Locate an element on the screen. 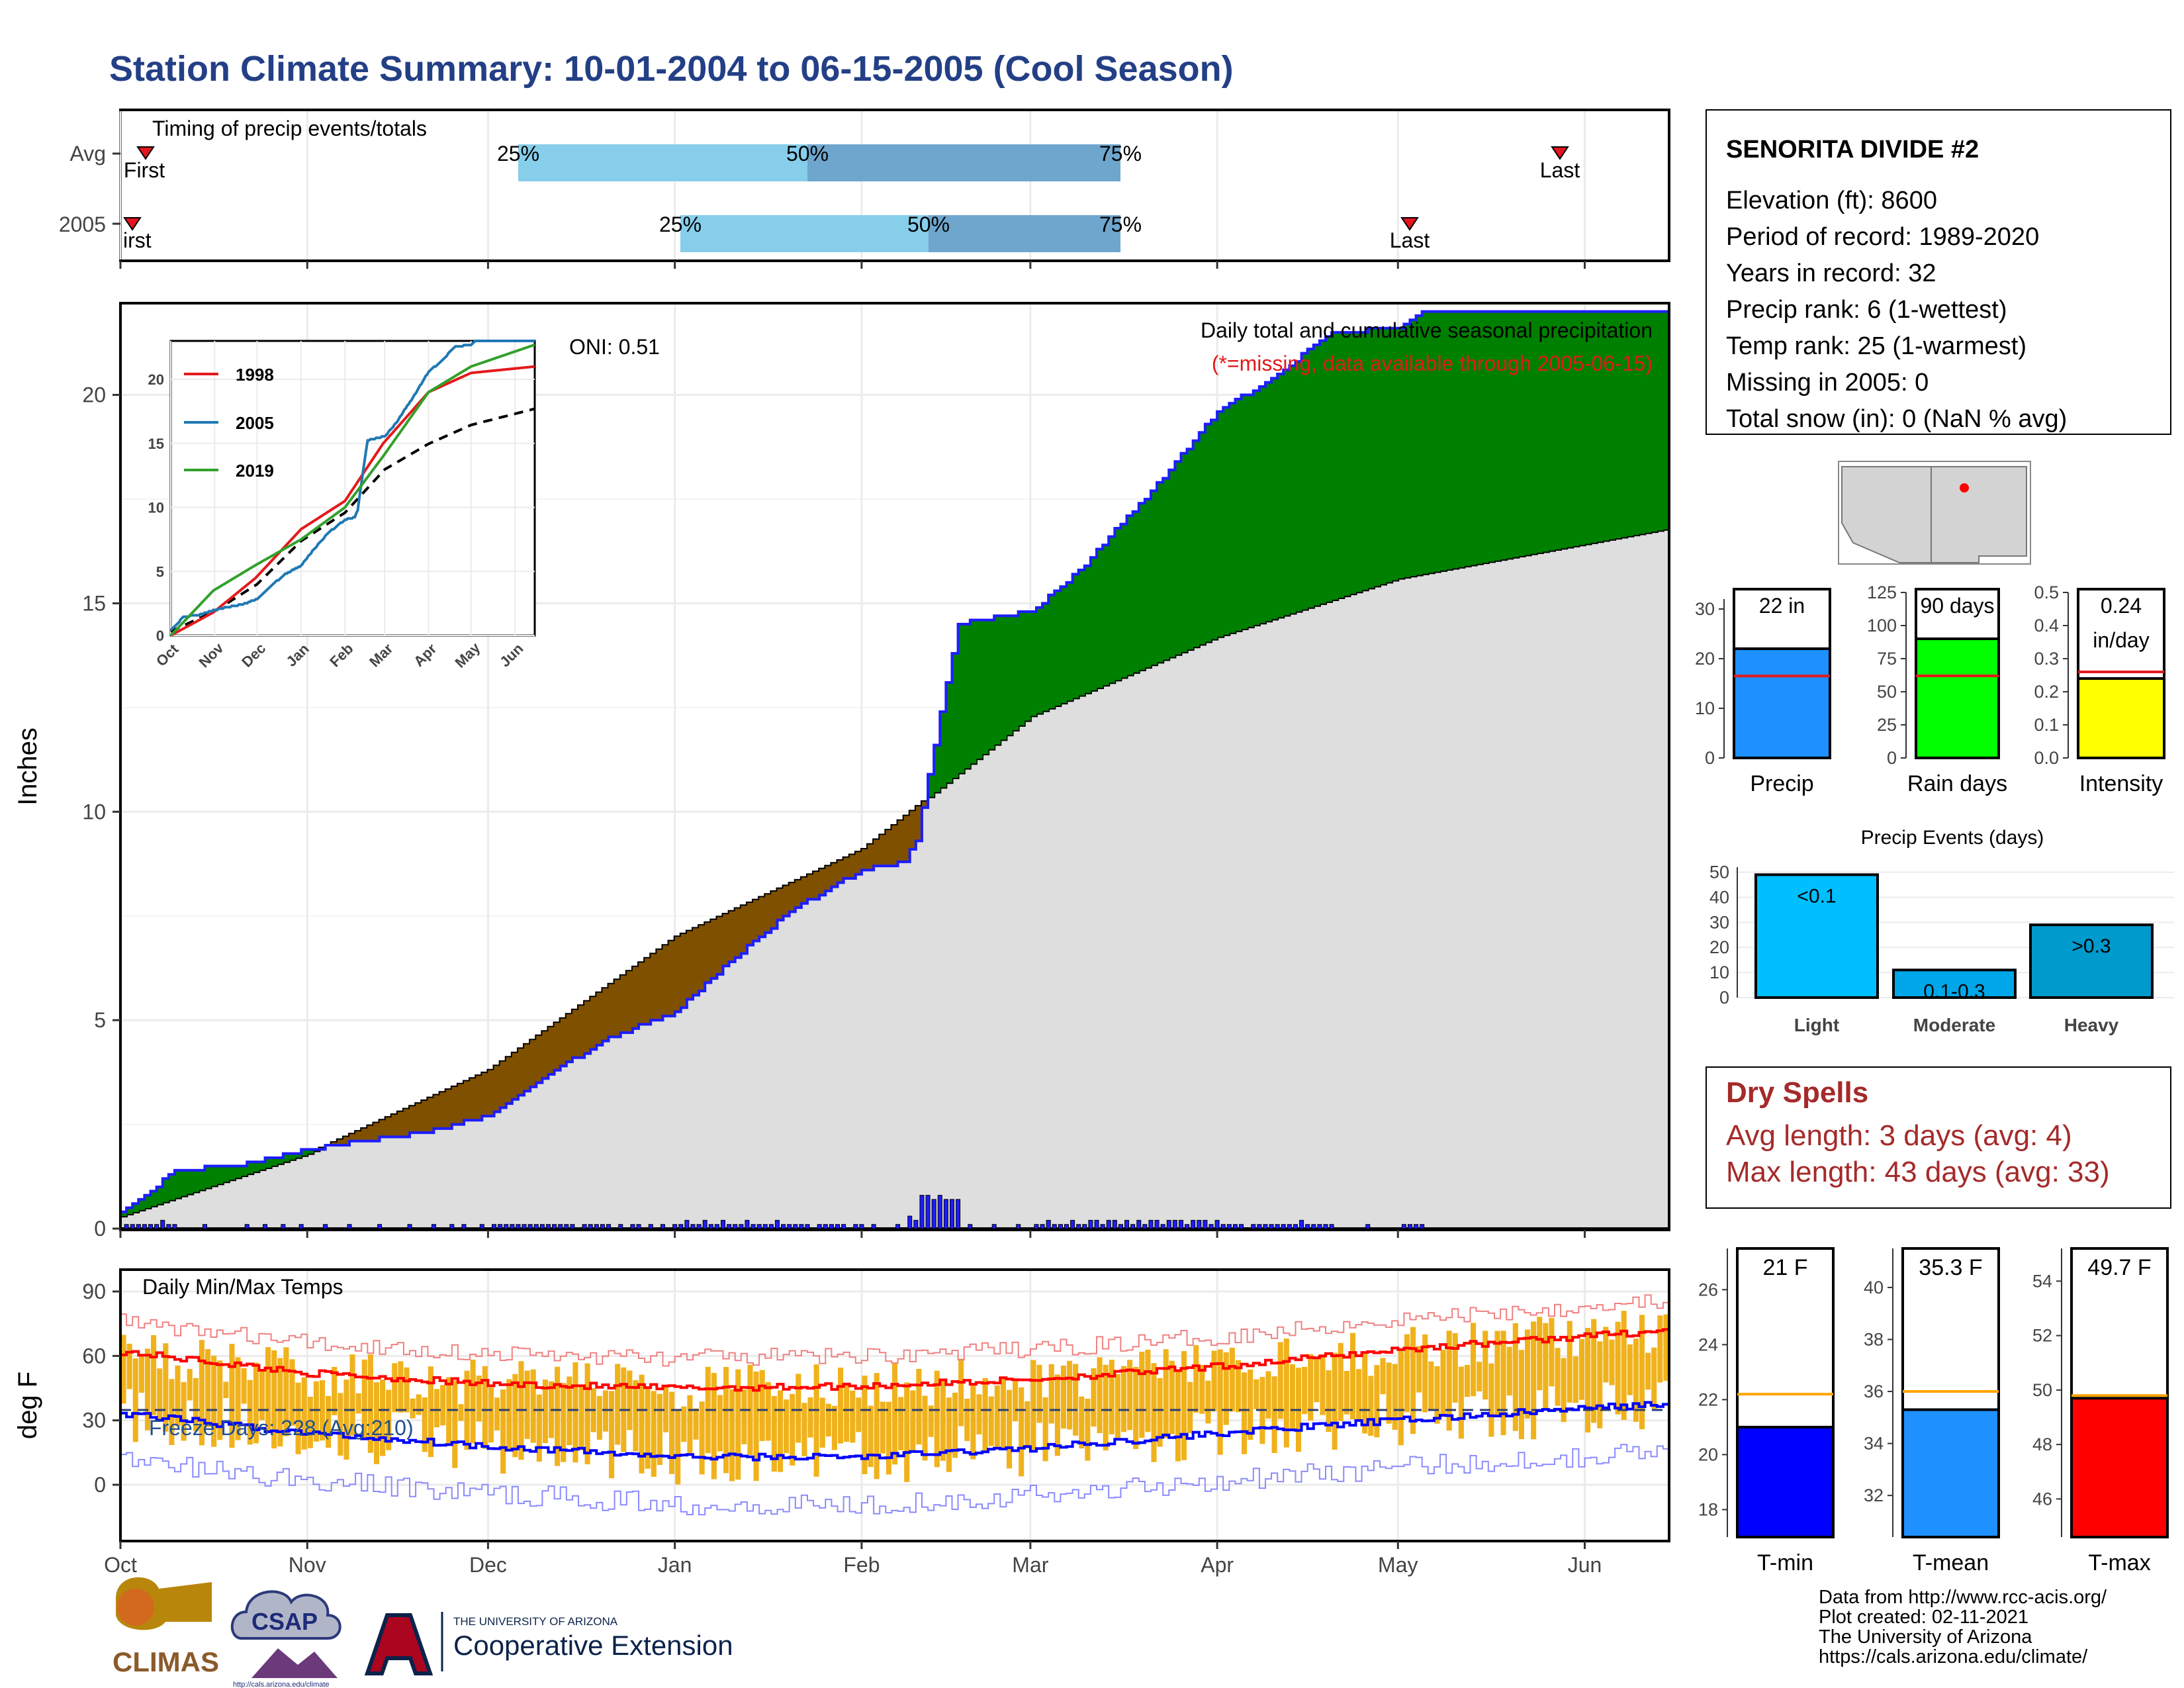 This screenshot has width=2184, height=1688. daily-temp-range-bars is located at coordinates (894, 1398).